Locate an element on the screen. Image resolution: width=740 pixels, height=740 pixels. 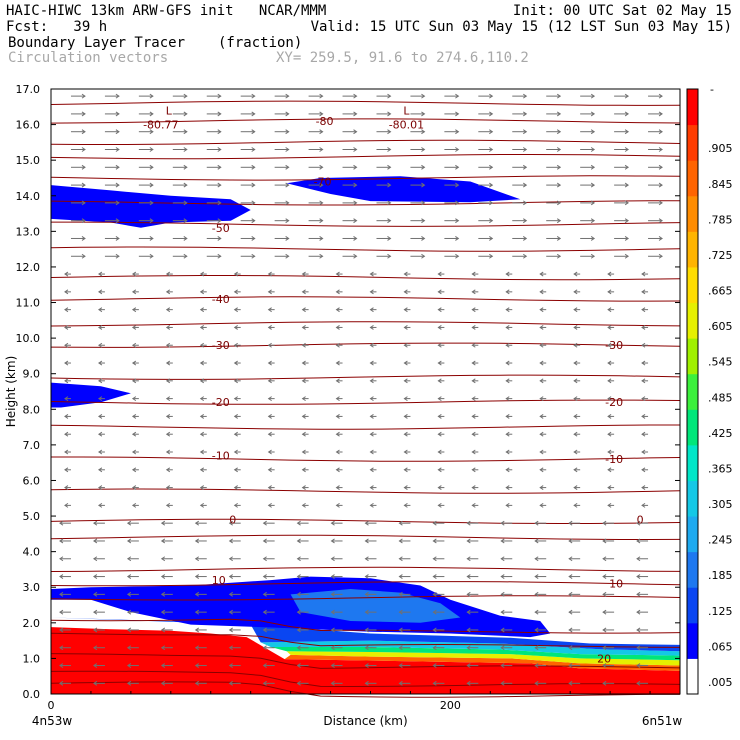
colorbar-frame is located at coordinates (692, 391).